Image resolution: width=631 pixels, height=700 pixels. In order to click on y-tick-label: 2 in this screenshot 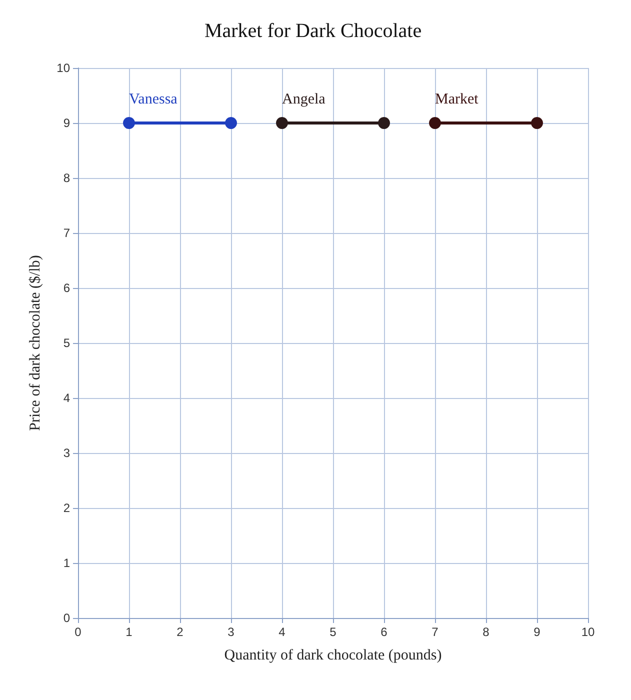, I will do `click(66, 508)`.